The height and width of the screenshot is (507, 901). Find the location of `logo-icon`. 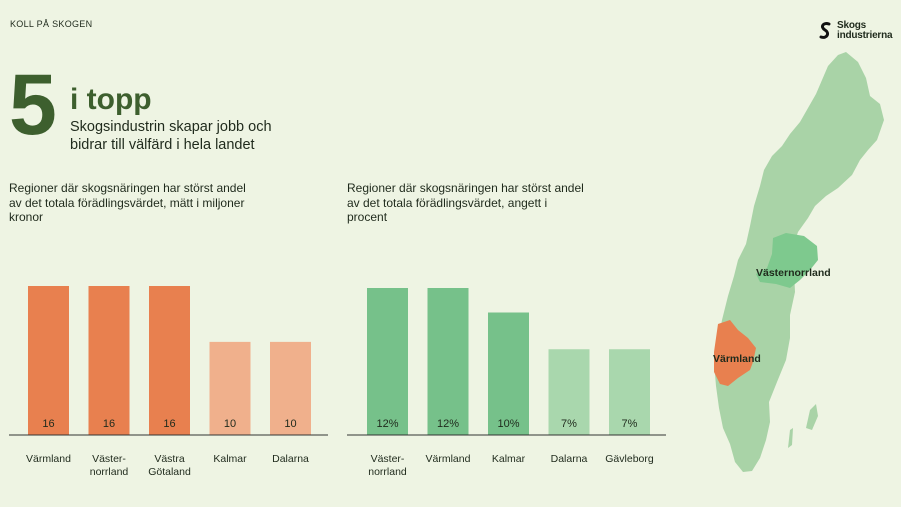

logo-icon is located at coordinates (825, 30).